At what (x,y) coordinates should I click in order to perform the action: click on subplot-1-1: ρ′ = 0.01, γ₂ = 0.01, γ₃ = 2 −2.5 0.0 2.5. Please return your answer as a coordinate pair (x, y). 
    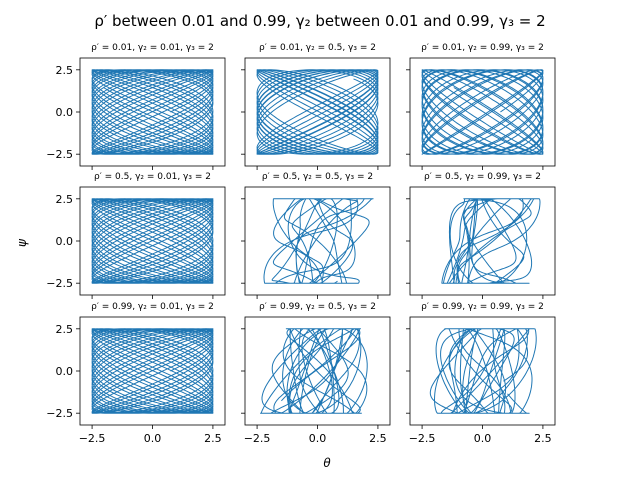
    Looking at the image, I should click on (136, 106).